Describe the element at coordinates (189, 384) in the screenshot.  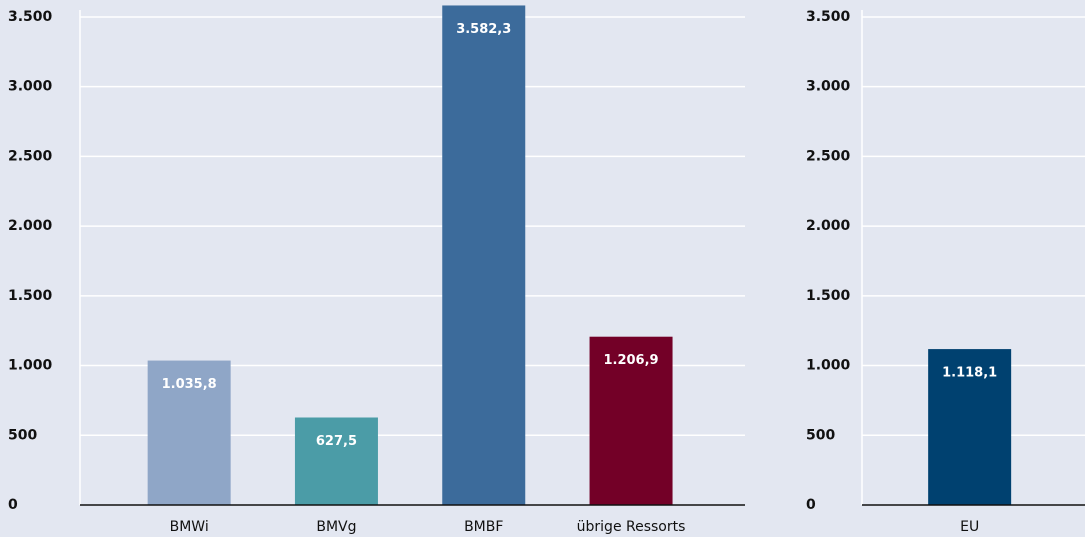
I see `value-label: 1.035,8` at that location.